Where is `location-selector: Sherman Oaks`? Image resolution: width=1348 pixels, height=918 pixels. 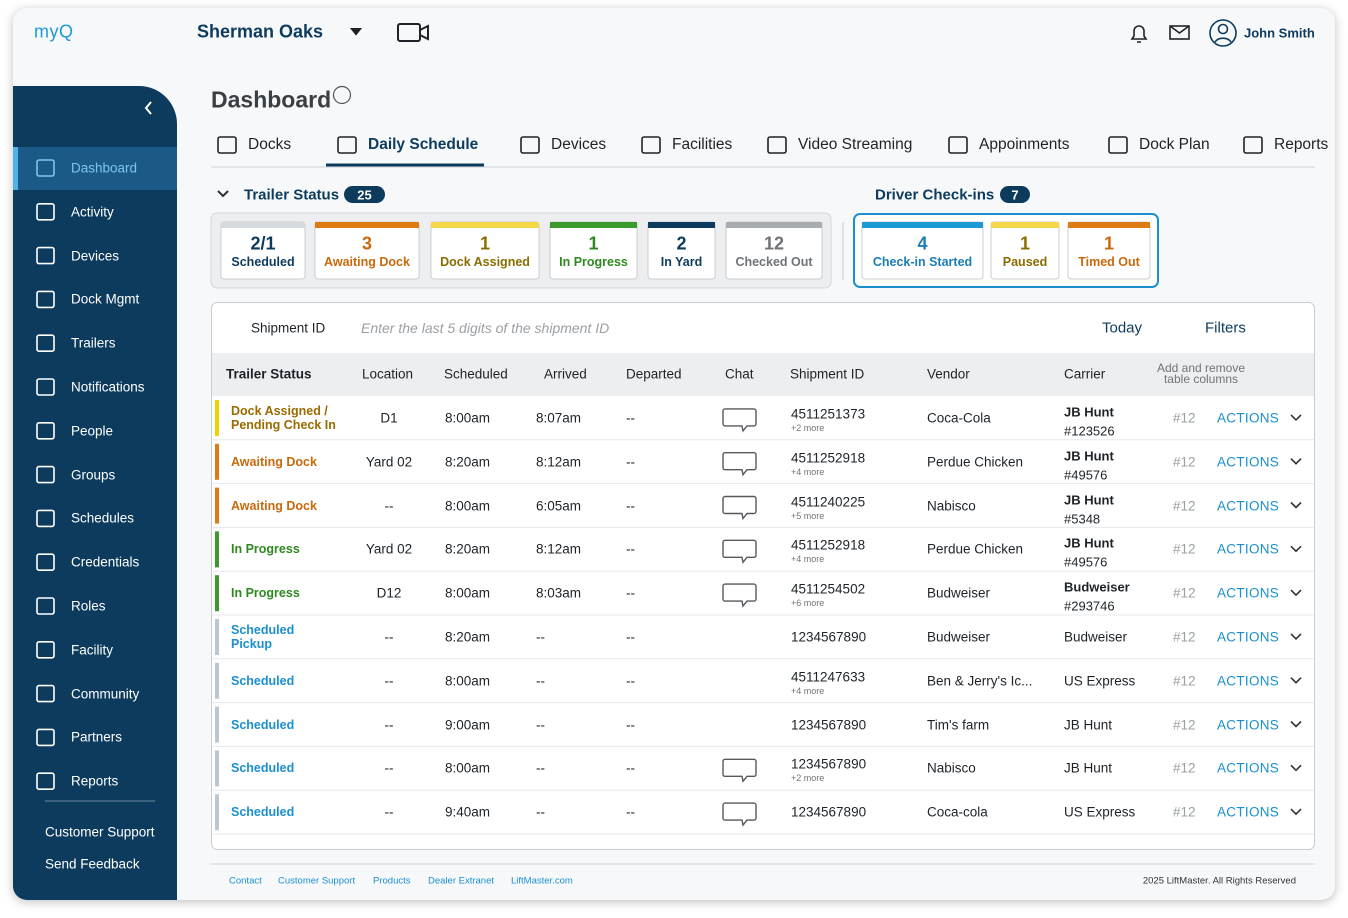
location-selector: Sherman Oaks is located at coordinates (260, 31).